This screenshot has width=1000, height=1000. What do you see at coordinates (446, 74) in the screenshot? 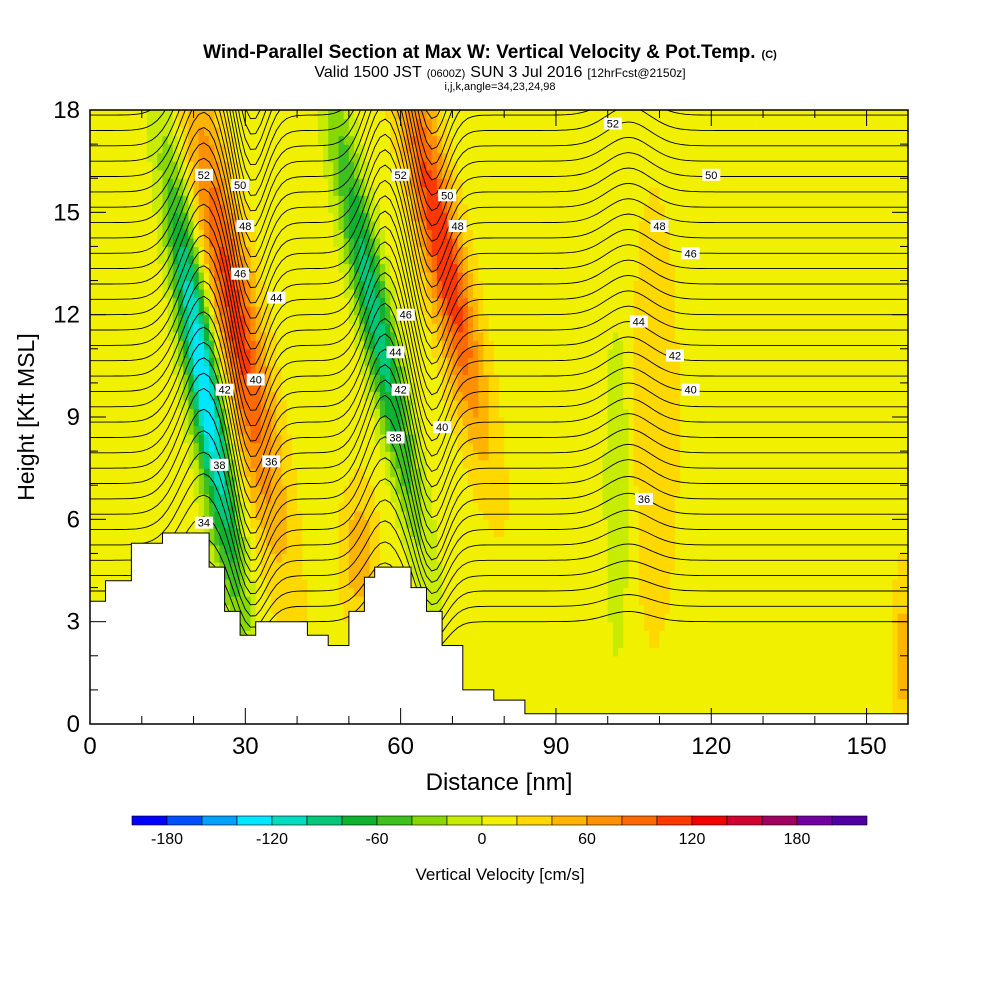
I see `subtitle-utc: (0600Z)` at bounding box center [446, 74].